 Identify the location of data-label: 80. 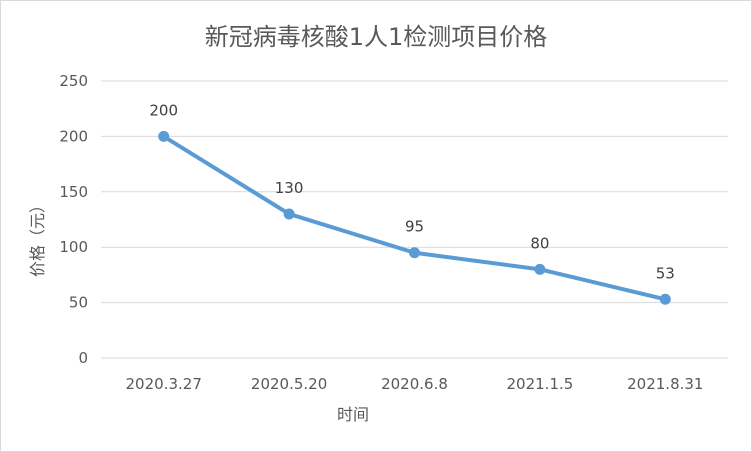
(539, 243).